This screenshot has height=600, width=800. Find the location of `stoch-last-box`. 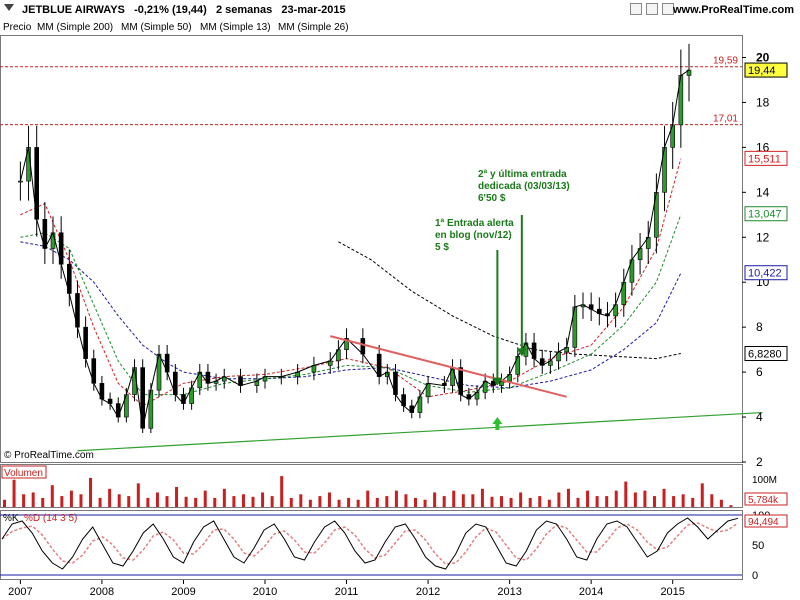

stoch-last-box is located at coordinates (766, 521).